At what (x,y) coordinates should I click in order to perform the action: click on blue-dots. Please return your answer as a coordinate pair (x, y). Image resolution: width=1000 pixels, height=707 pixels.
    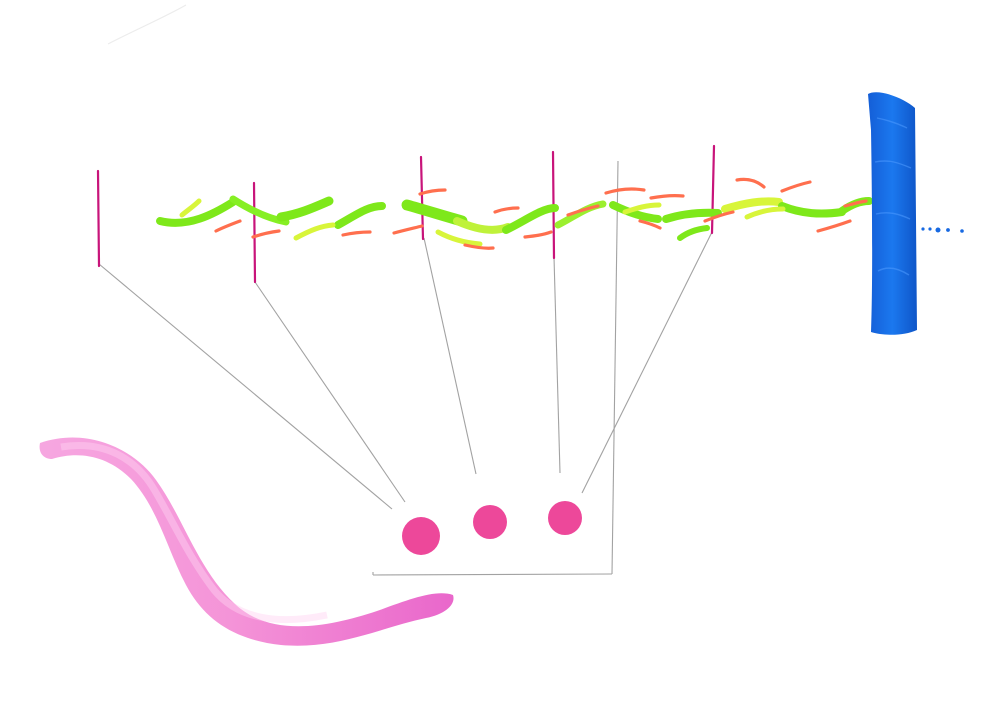
    Looking at the image, I should click on (942, 230).